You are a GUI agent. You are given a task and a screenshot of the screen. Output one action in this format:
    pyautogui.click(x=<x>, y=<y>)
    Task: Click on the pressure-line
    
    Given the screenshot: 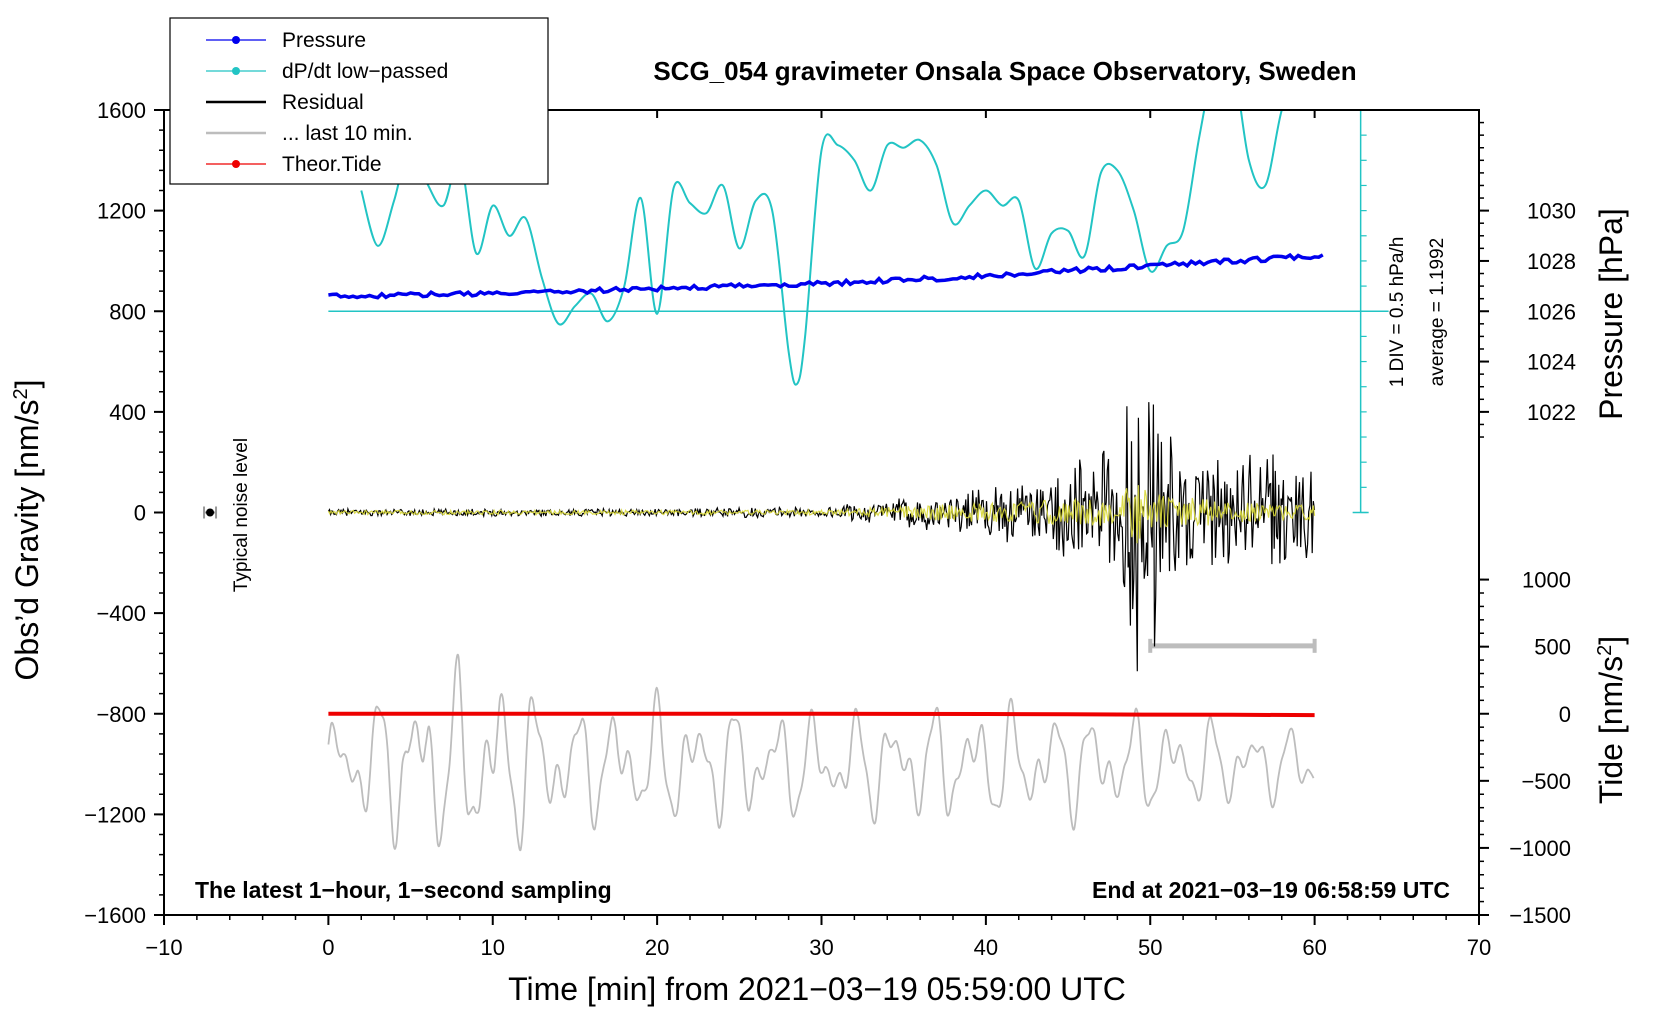 What is the action you would take?
    pyautogui.click(x=826, y=276)
    